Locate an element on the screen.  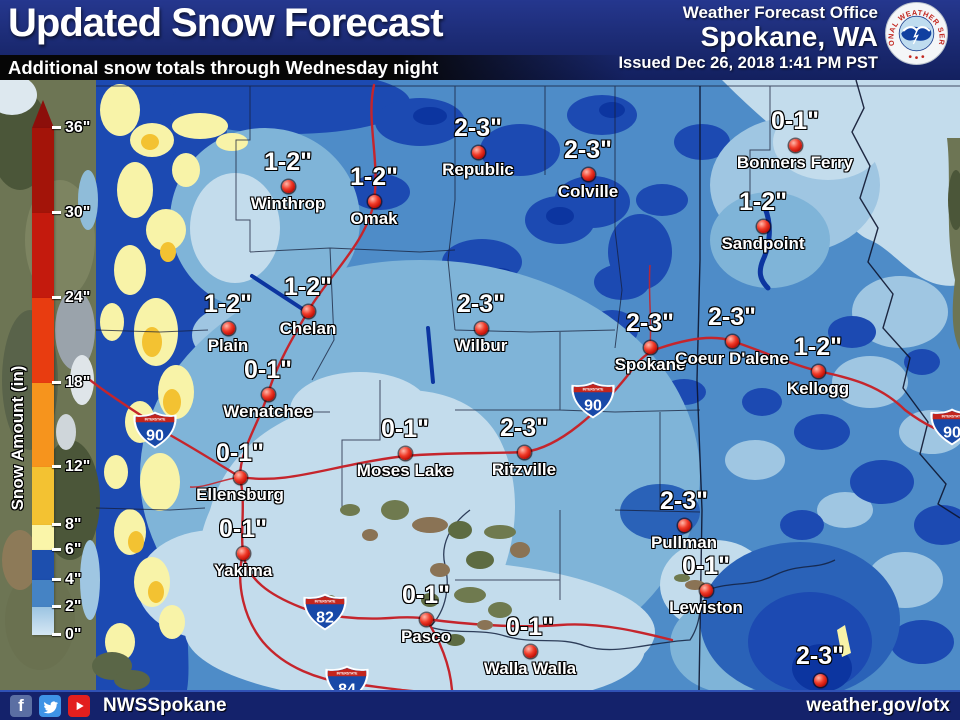
interstate-shield: INTERSTATE 84 is located at coordinates (347, 677).